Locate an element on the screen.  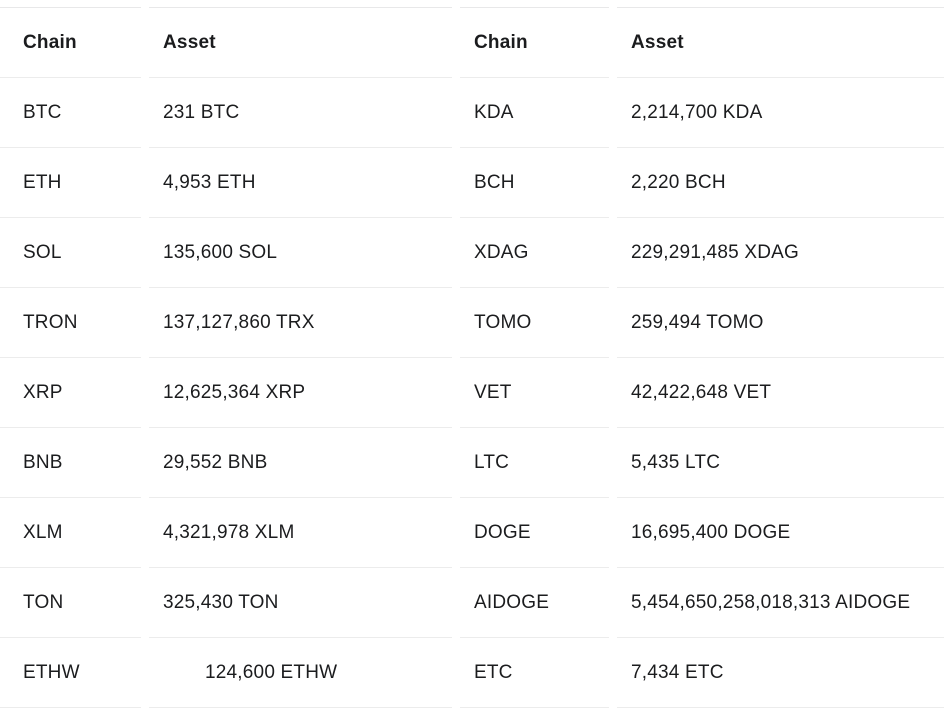
asset-cell: 137,127,860 TRX is located at coordinates (300, 323).